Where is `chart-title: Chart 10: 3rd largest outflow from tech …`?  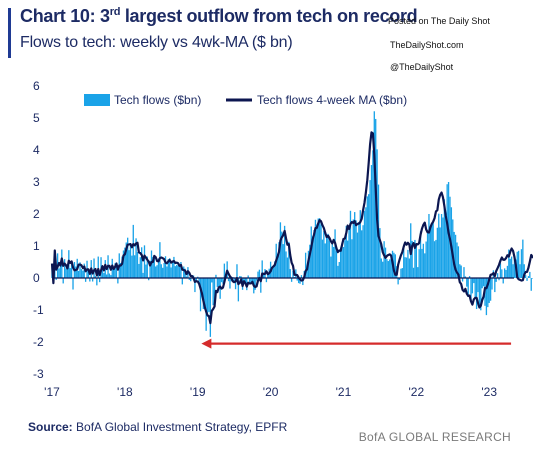
chart-title: Chart 10: 3rd largest outflow from tech … is located at coordinates (219, 16).